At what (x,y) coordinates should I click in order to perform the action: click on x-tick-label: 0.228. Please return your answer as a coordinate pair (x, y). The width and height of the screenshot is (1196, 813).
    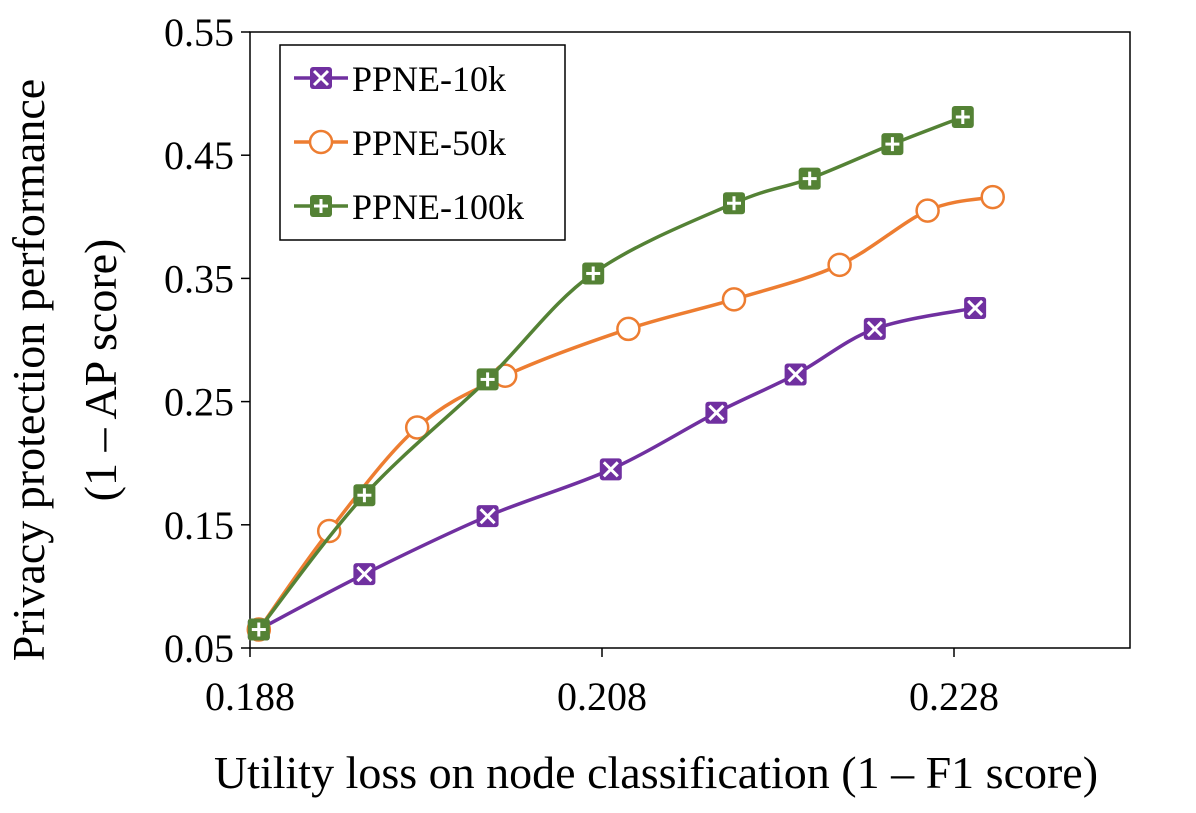
    Looking at the image, I should click on (954, 696).